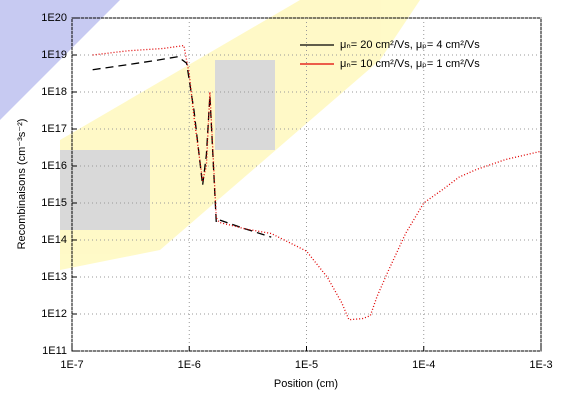  What do you see at coordinates (54, 240) in the screenshot?
I see `y-tick-label: 1E14` at bounding box center [54, 240].